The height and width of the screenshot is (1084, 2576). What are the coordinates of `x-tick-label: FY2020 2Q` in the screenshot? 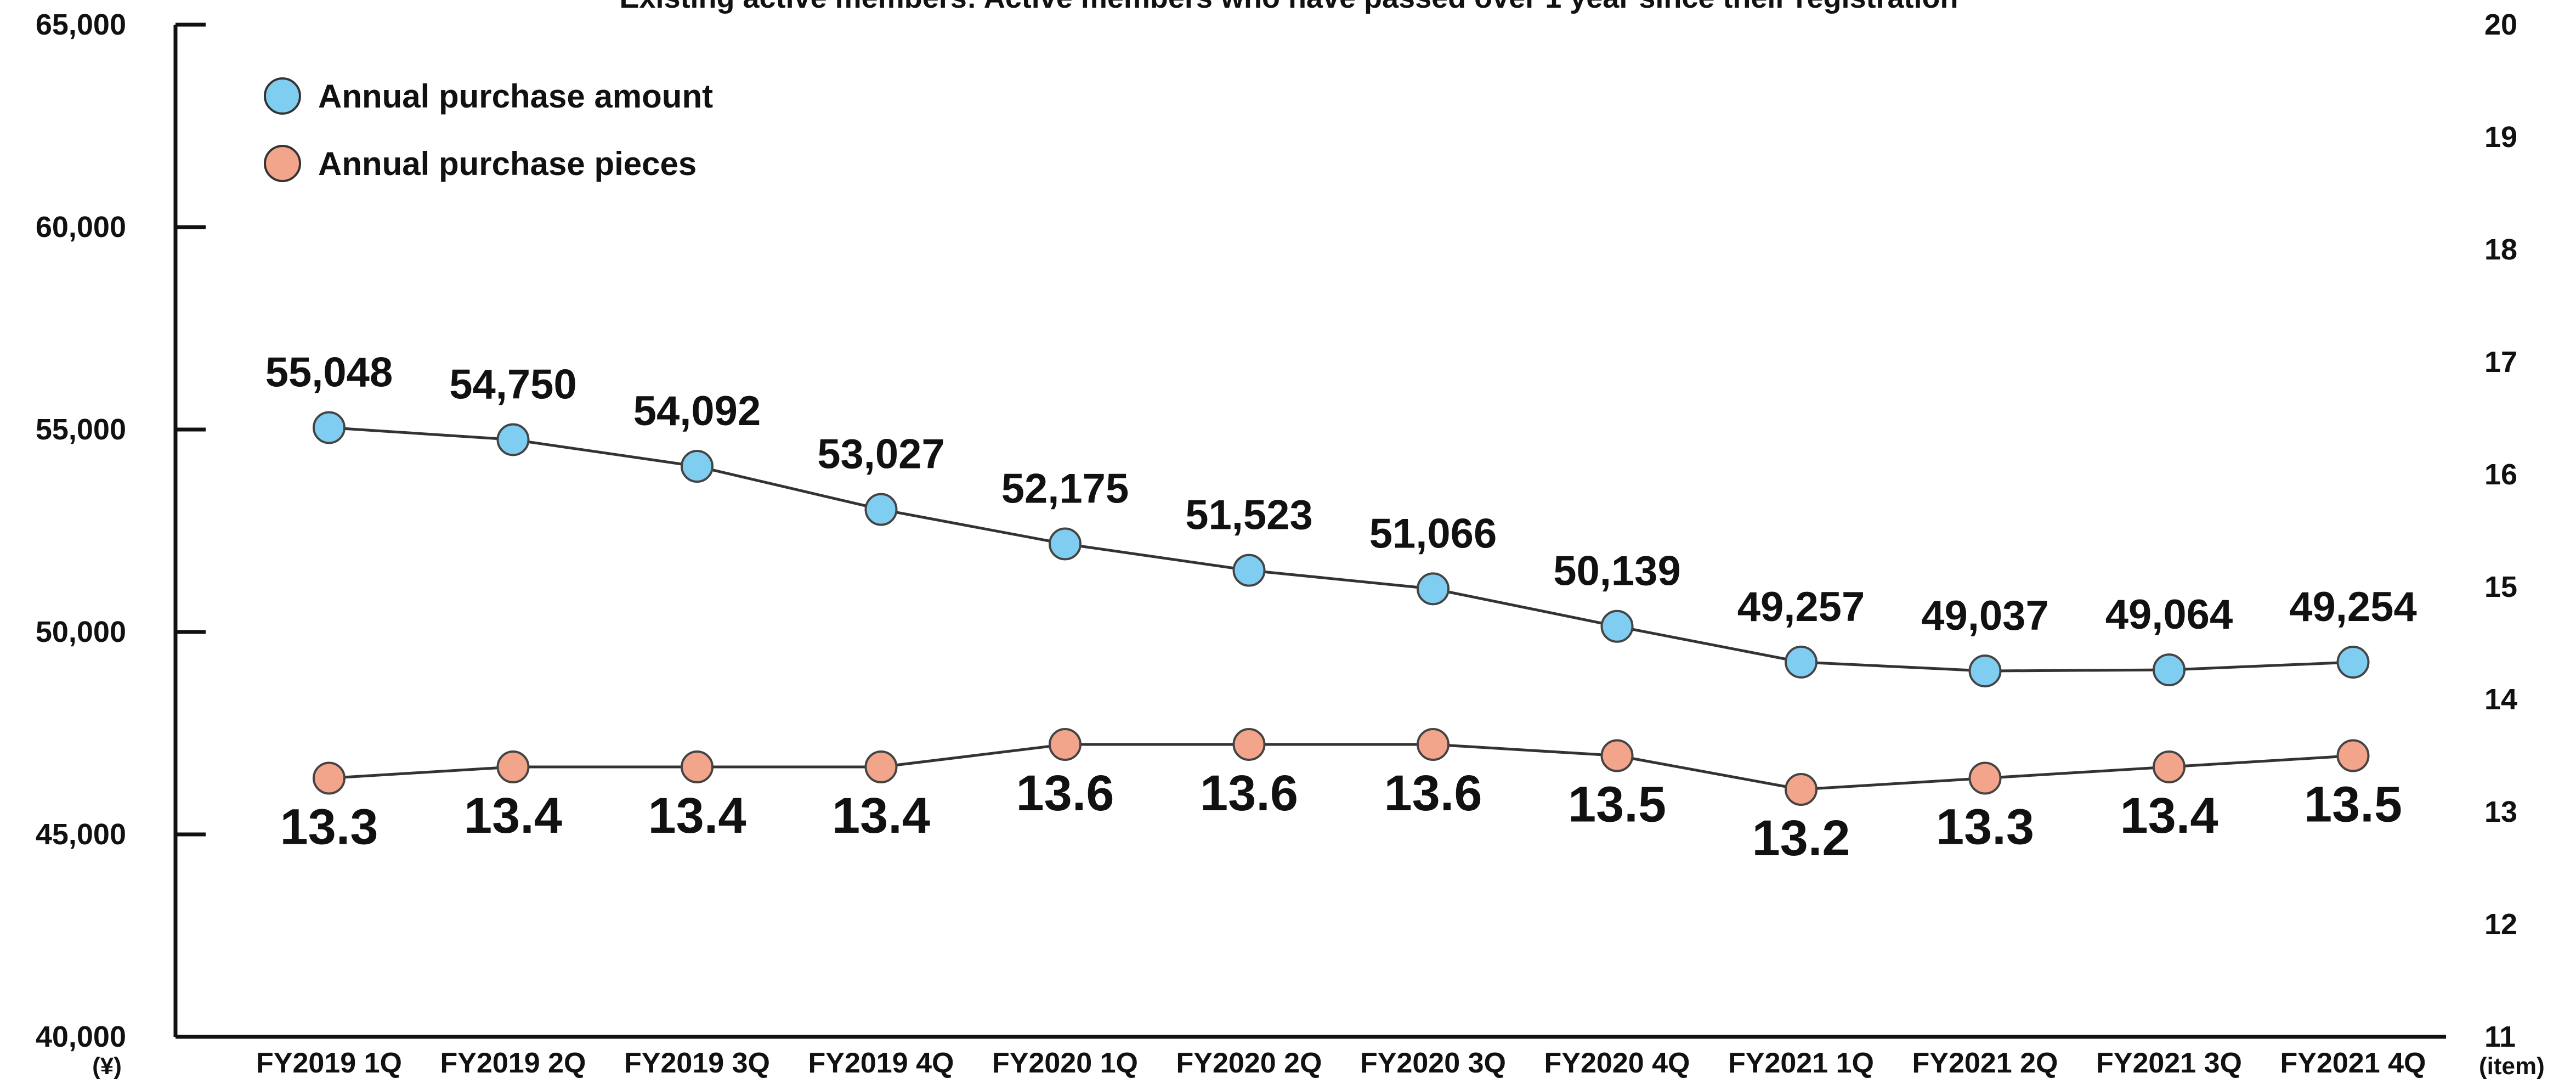 It's located at (1249, 1063).